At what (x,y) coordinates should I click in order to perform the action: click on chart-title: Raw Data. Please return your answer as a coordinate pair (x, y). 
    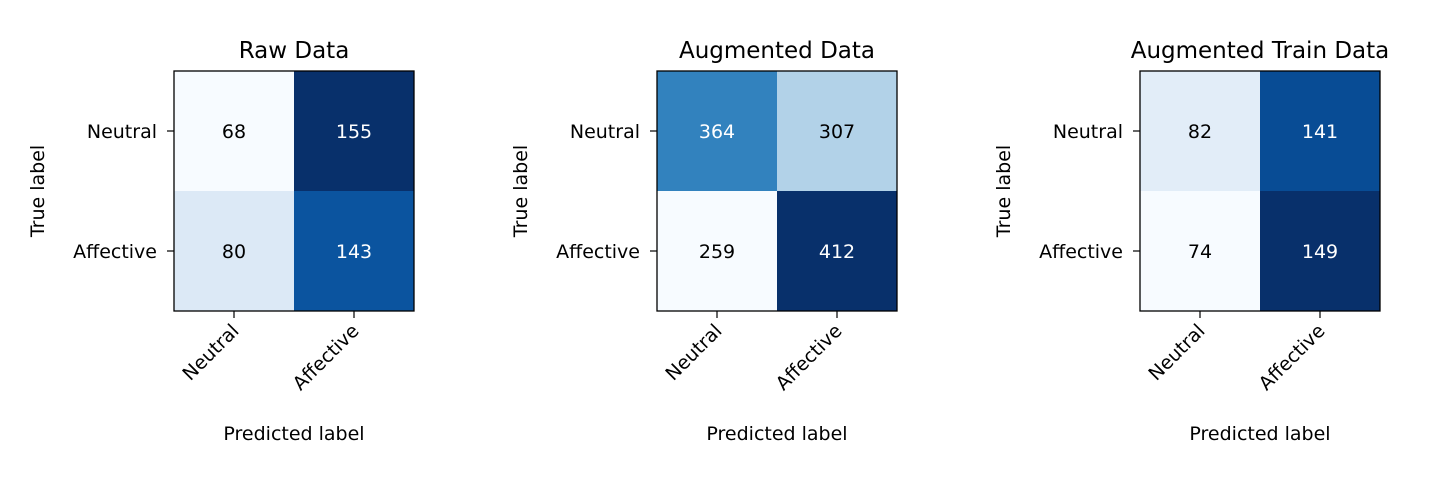
    Looking at the image, I should click on (294, 51).